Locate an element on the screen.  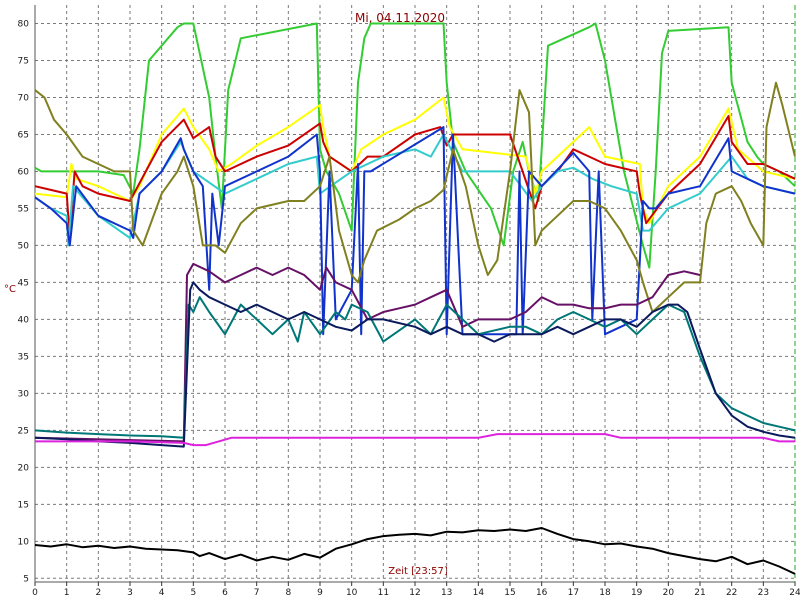
y-tick-label: 75 is located at coordinates (23, 61).